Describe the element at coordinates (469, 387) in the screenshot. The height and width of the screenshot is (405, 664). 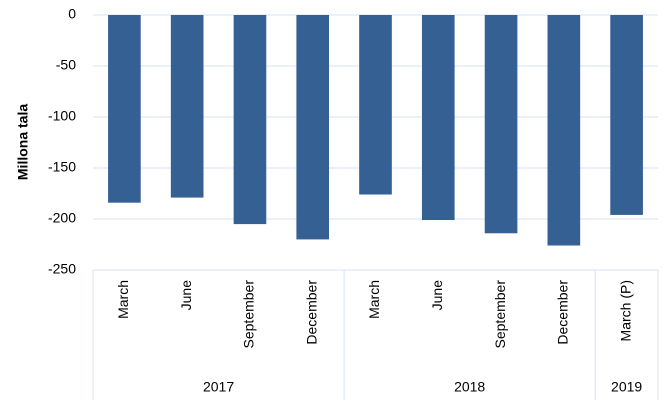
I see `x-group-label: 2018` at that location.